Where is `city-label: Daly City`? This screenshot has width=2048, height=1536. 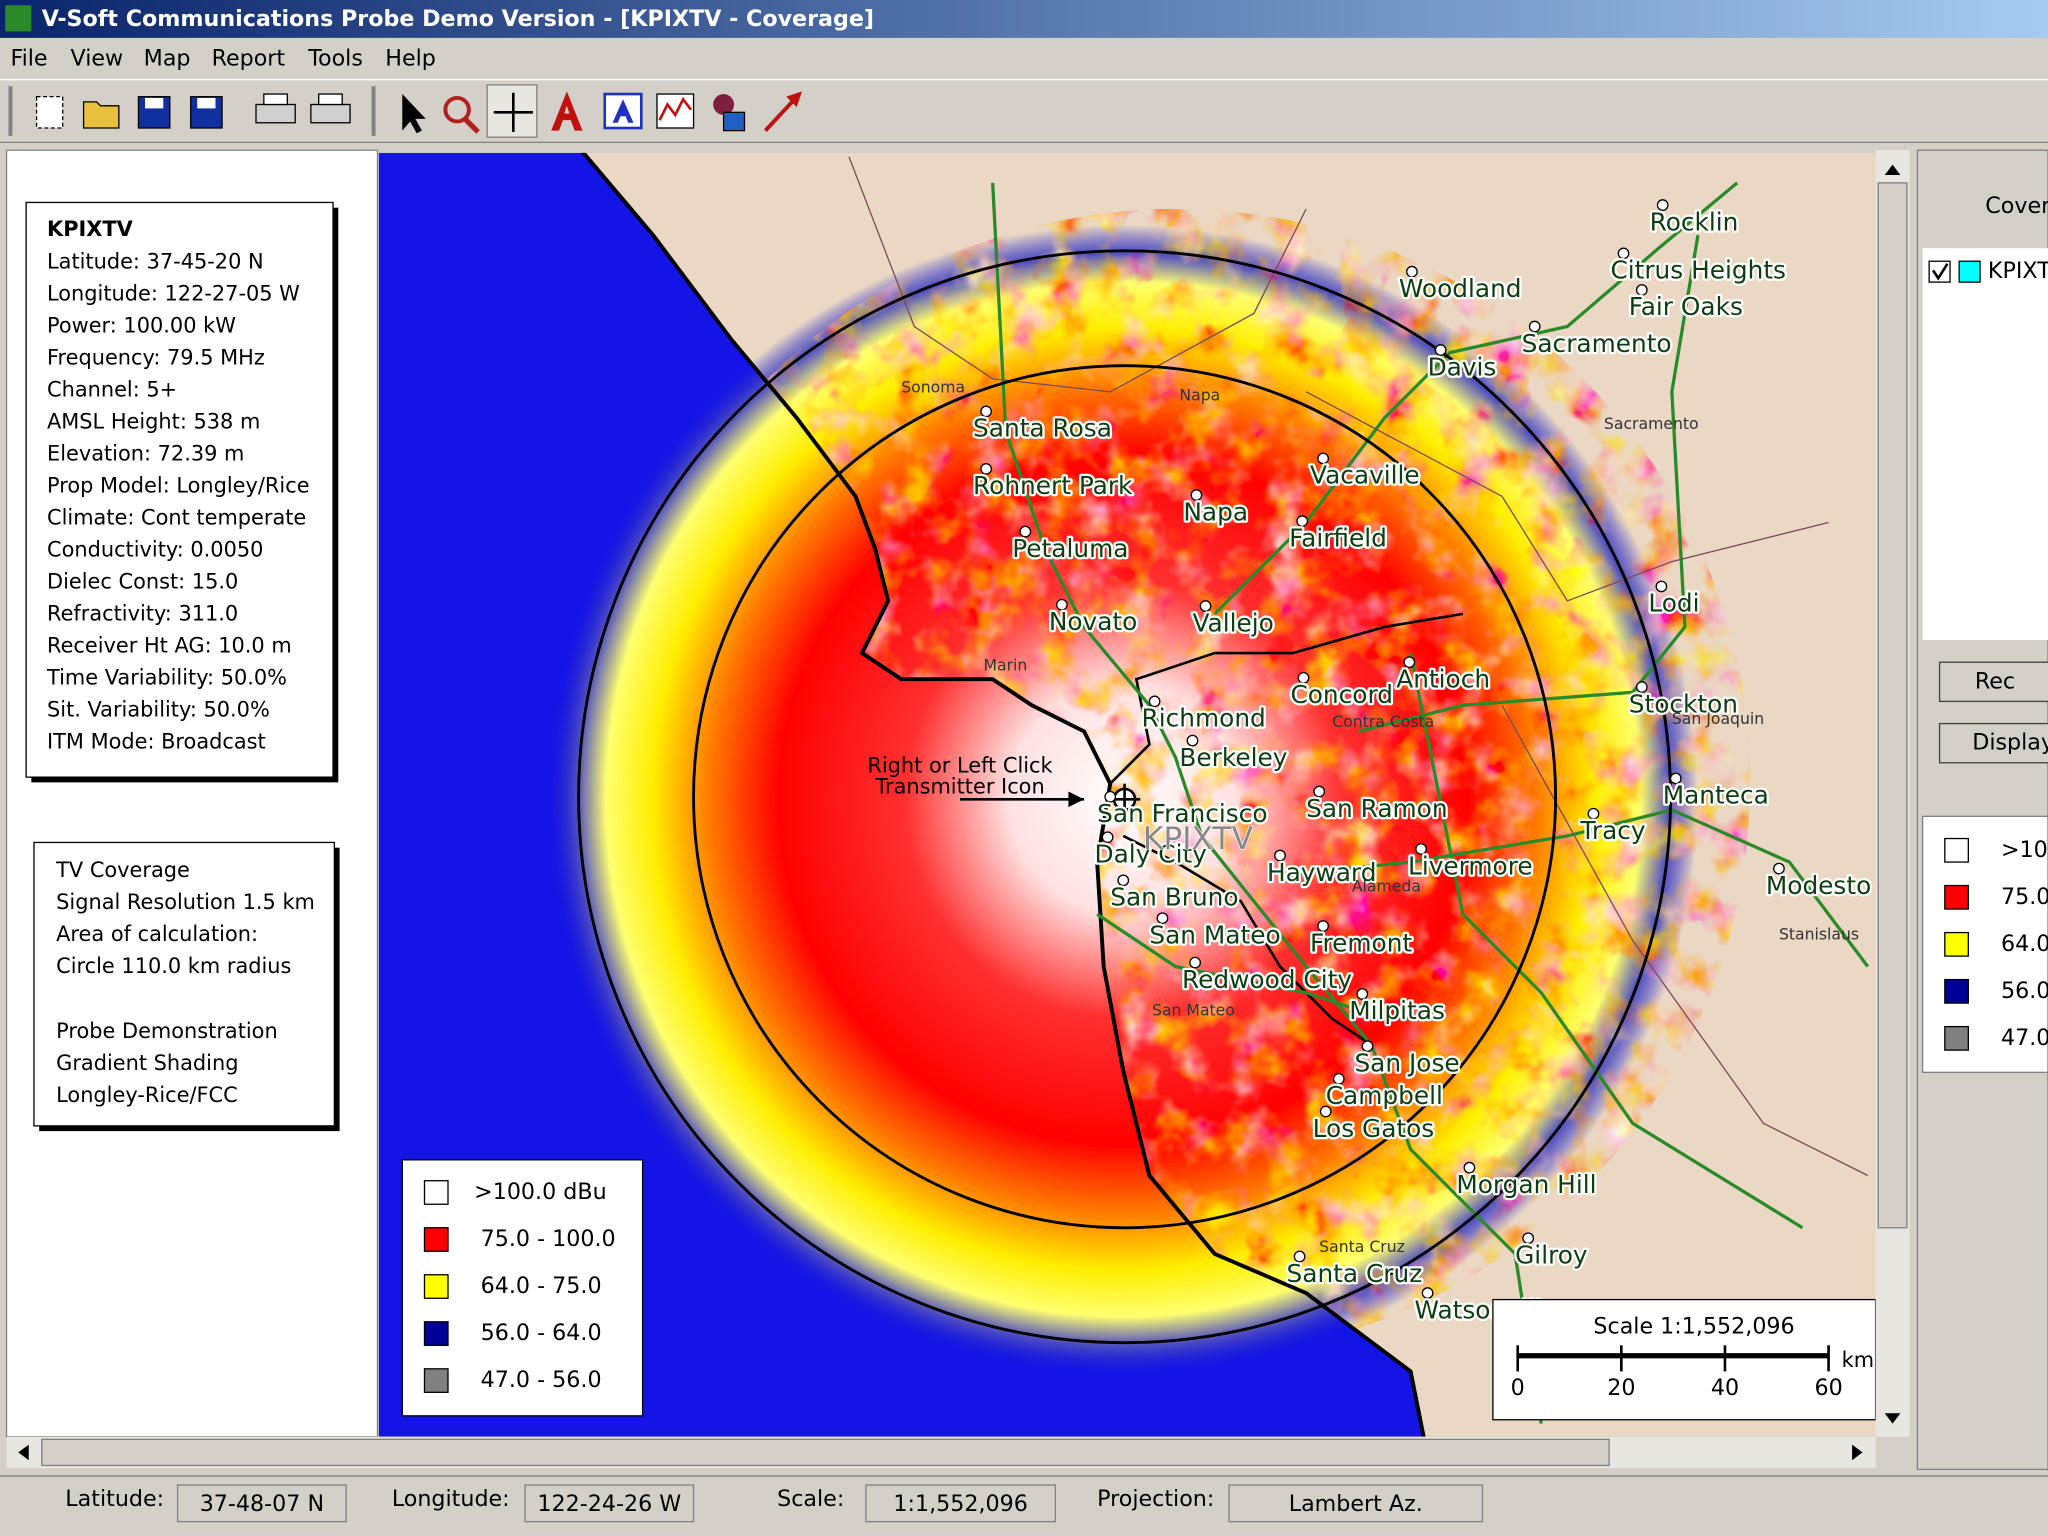
city-label: Daly City is located at coordinates (1151, 854).